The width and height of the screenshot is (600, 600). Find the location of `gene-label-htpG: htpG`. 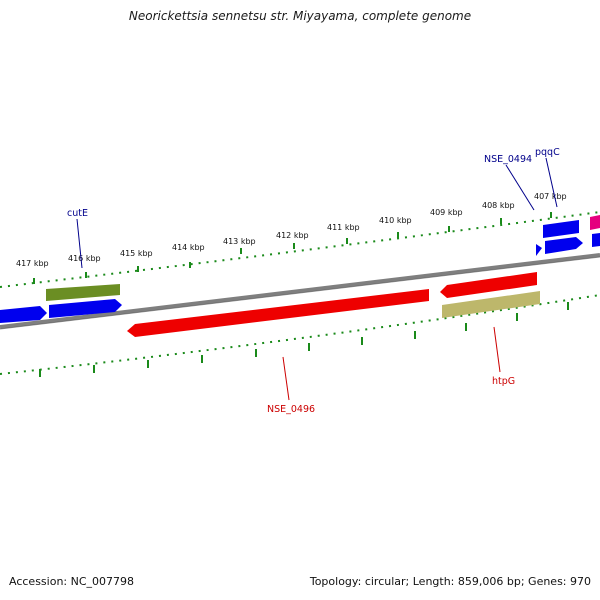

gene-label-htpG: htpG is located at coordinates (503, 381).